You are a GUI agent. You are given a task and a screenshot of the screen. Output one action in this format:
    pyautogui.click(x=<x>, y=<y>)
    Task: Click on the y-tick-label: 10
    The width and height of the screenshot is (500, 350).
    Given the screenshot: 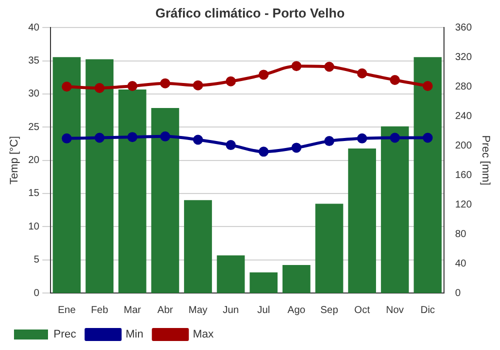 What is the action you would take?
    pyautogui.click(x=34, y=226)
    